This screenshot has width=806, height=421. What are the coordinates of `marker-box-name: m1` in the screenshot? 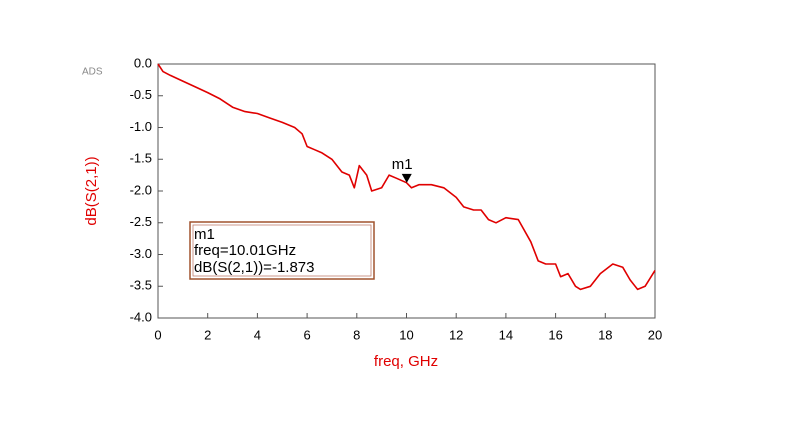 It's located at (204, 234).